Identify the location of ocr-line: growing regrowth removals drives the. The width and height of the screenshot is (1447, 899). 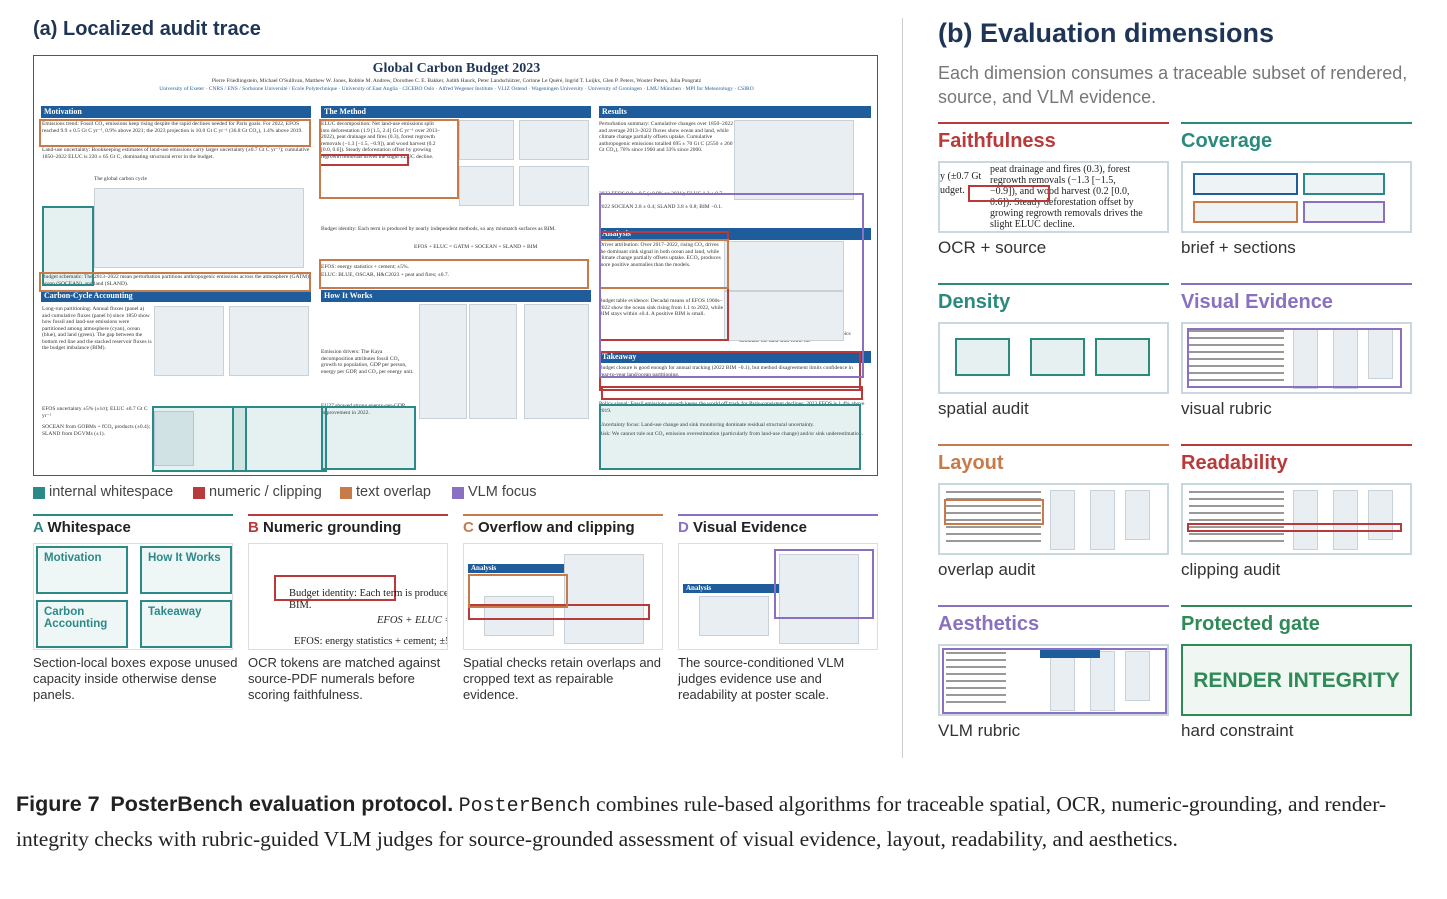
(1066, 213).